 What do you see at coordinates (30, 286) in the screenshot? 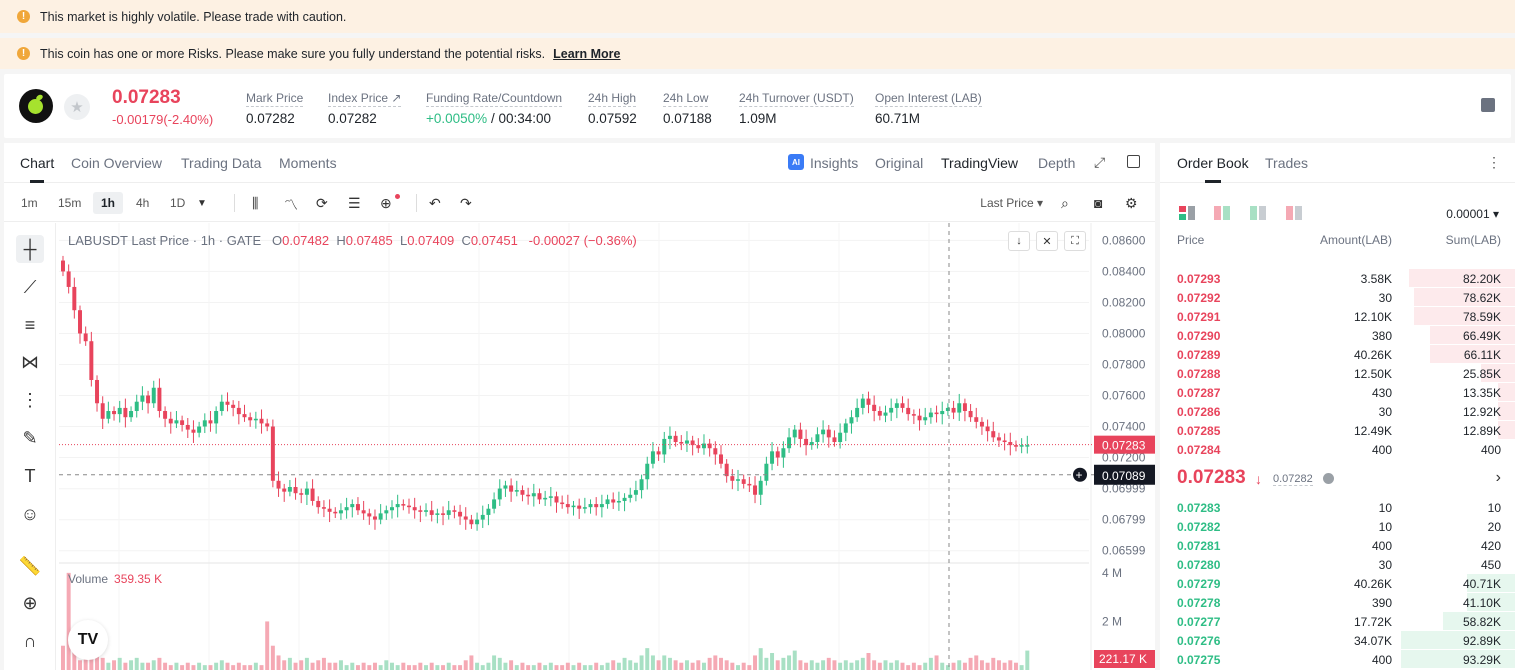
I see `trend-line-icon: ⟋` at bounding box center [30, 286].